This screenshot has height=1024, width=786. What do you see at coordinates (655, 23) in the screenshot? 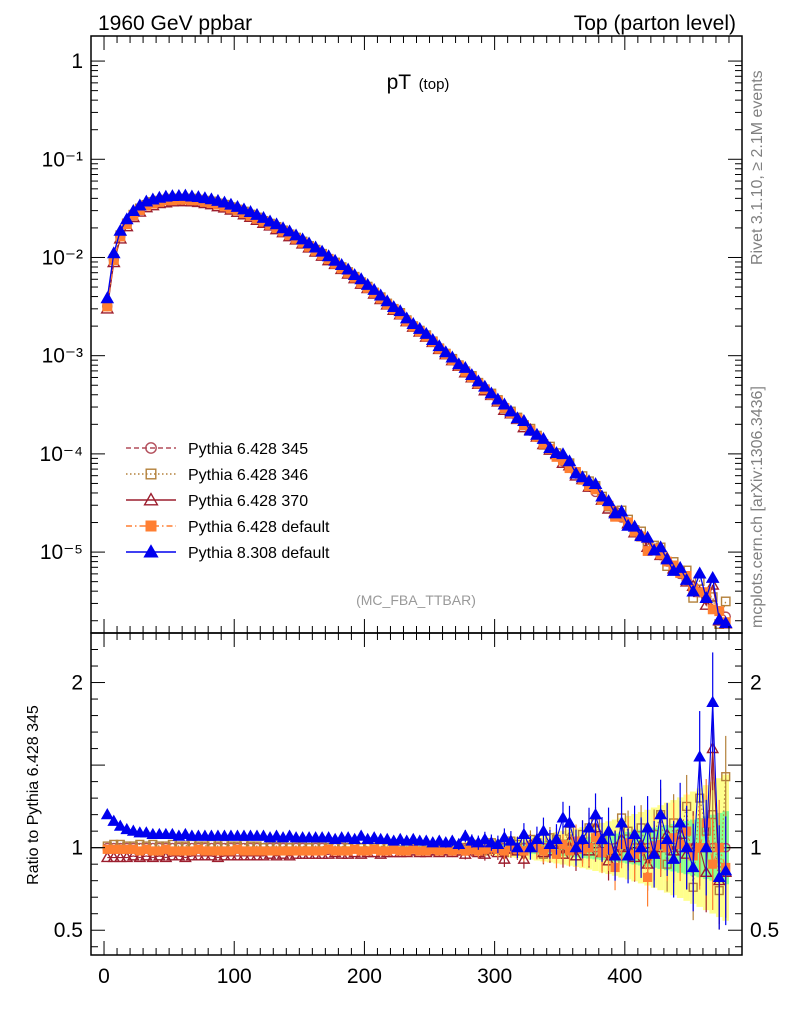
I see `header-right: Top (parton level)` at bounding box center [655, 23].